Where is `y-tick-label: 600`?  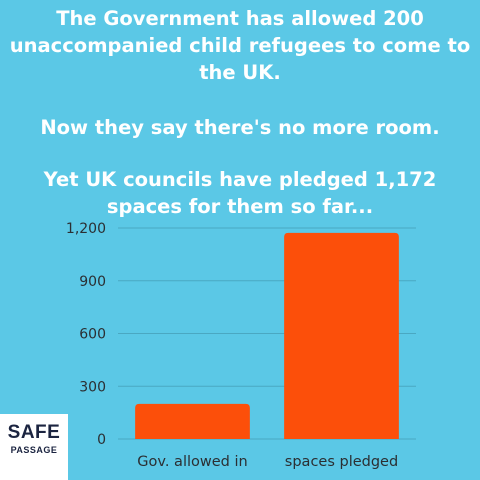 y-tick-label: 600 is located at coordinates (92, 335).